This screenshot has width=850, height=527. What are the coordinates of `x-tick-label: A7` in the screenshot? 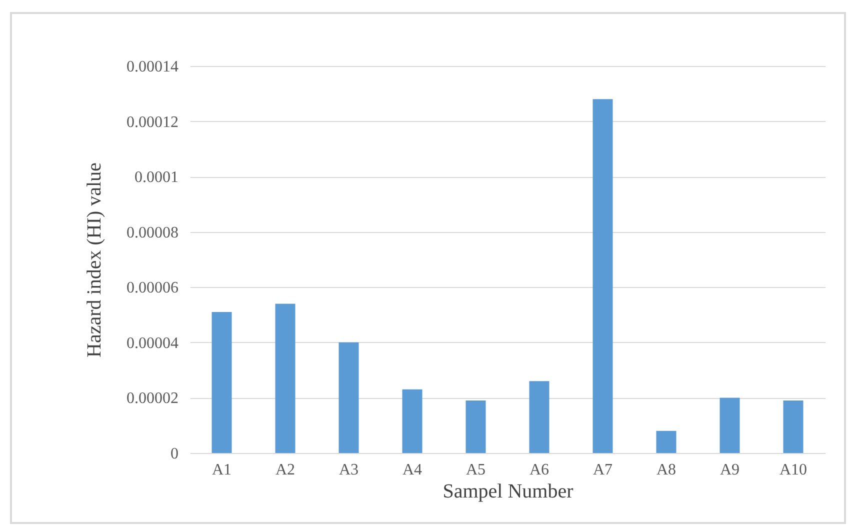 It's located at (602, 470).